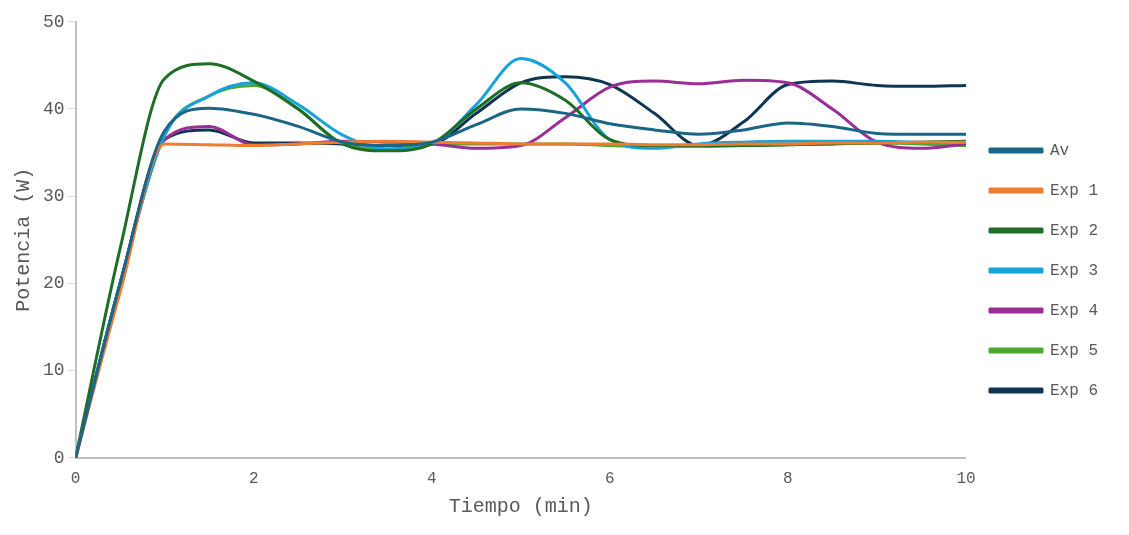  What do you see at coordinates (24, 239) in the screenshot?
I see `y-axis-title: Potencia (W)` at bounding box center [24, 239].